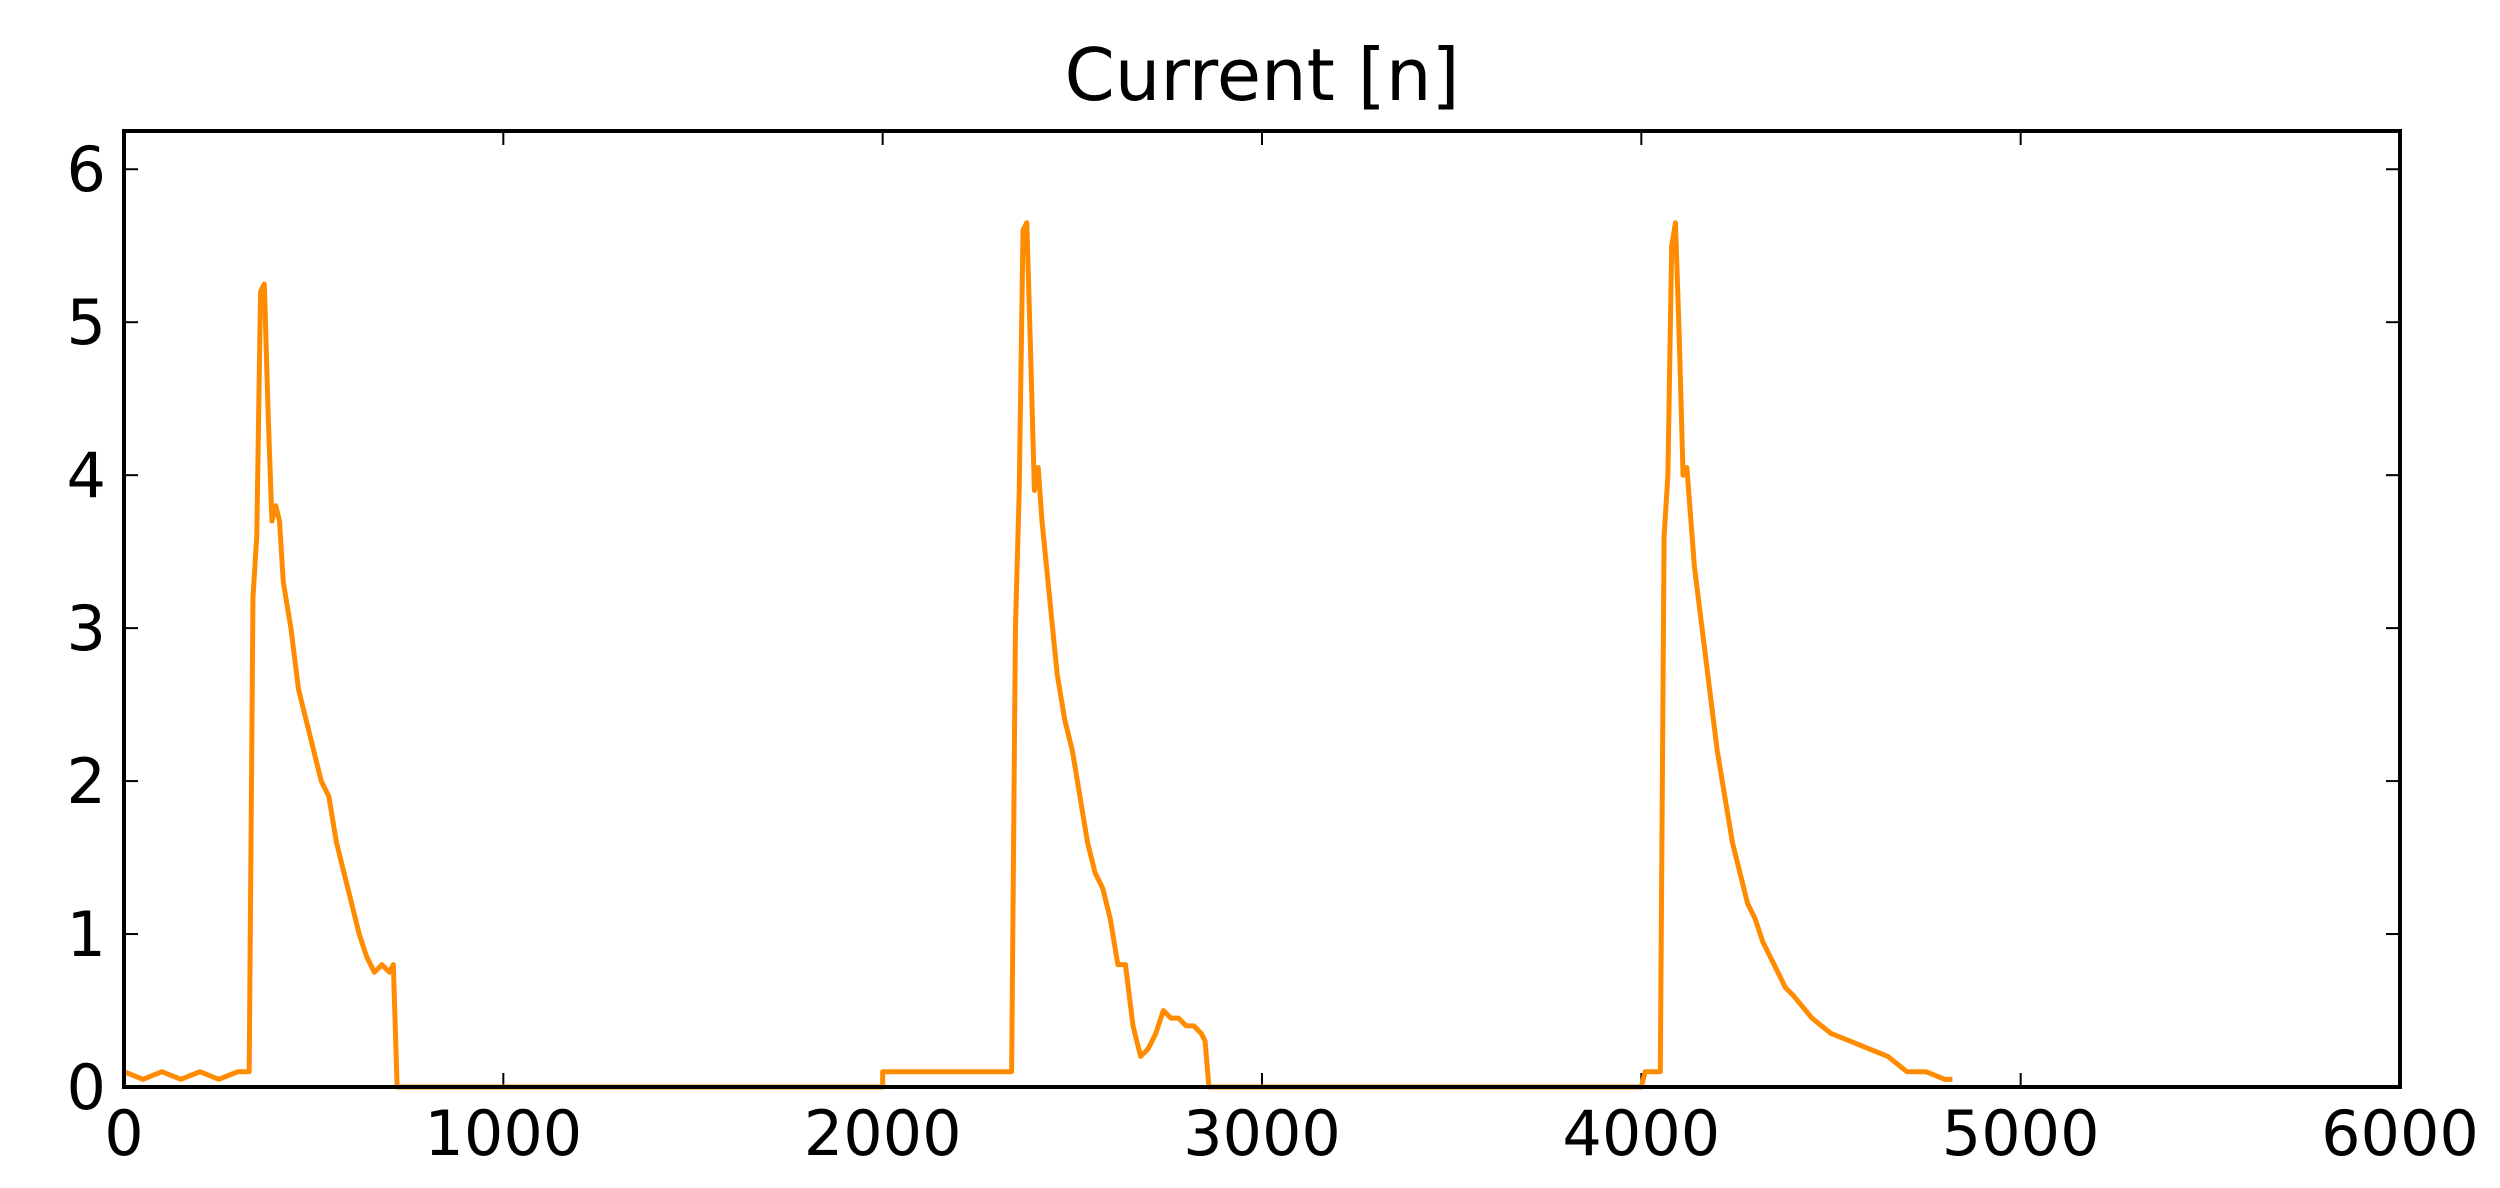 The width and height of the screenshot is (2500, 1188). I want to click on y-tick-label: 4, so click(86, 475).